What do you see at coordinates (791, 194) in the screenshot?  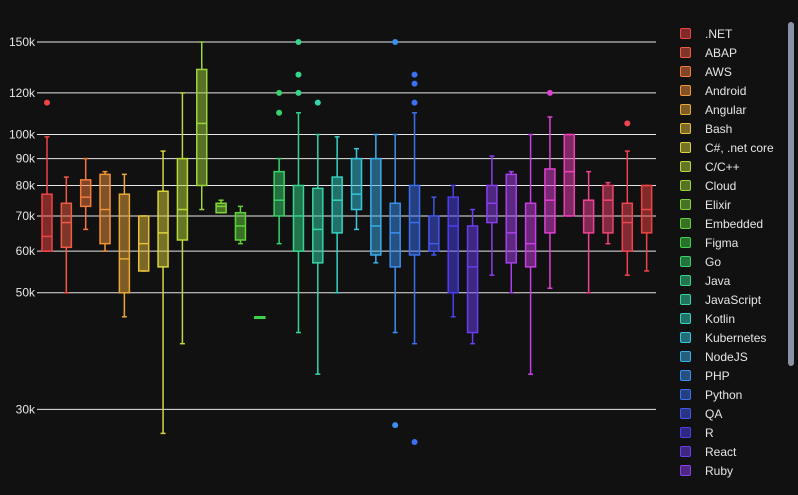 I see `legend-scrollbar` at bounding box center [791, 194].